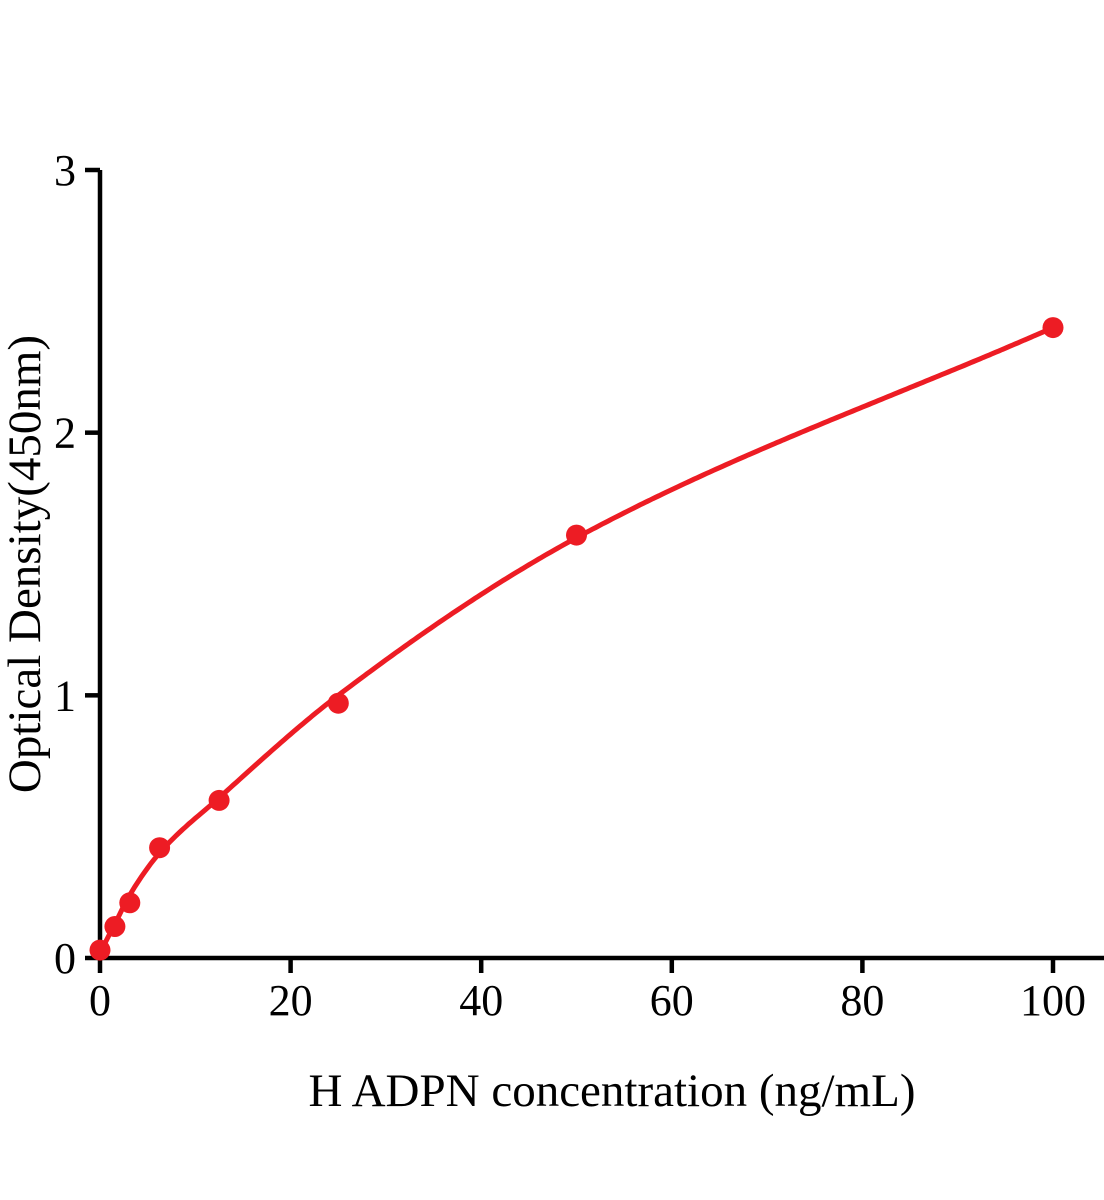  Describe the element at coordinates (862, 1000) in the screenshot. I see `x-tick-label: 80` at that location.